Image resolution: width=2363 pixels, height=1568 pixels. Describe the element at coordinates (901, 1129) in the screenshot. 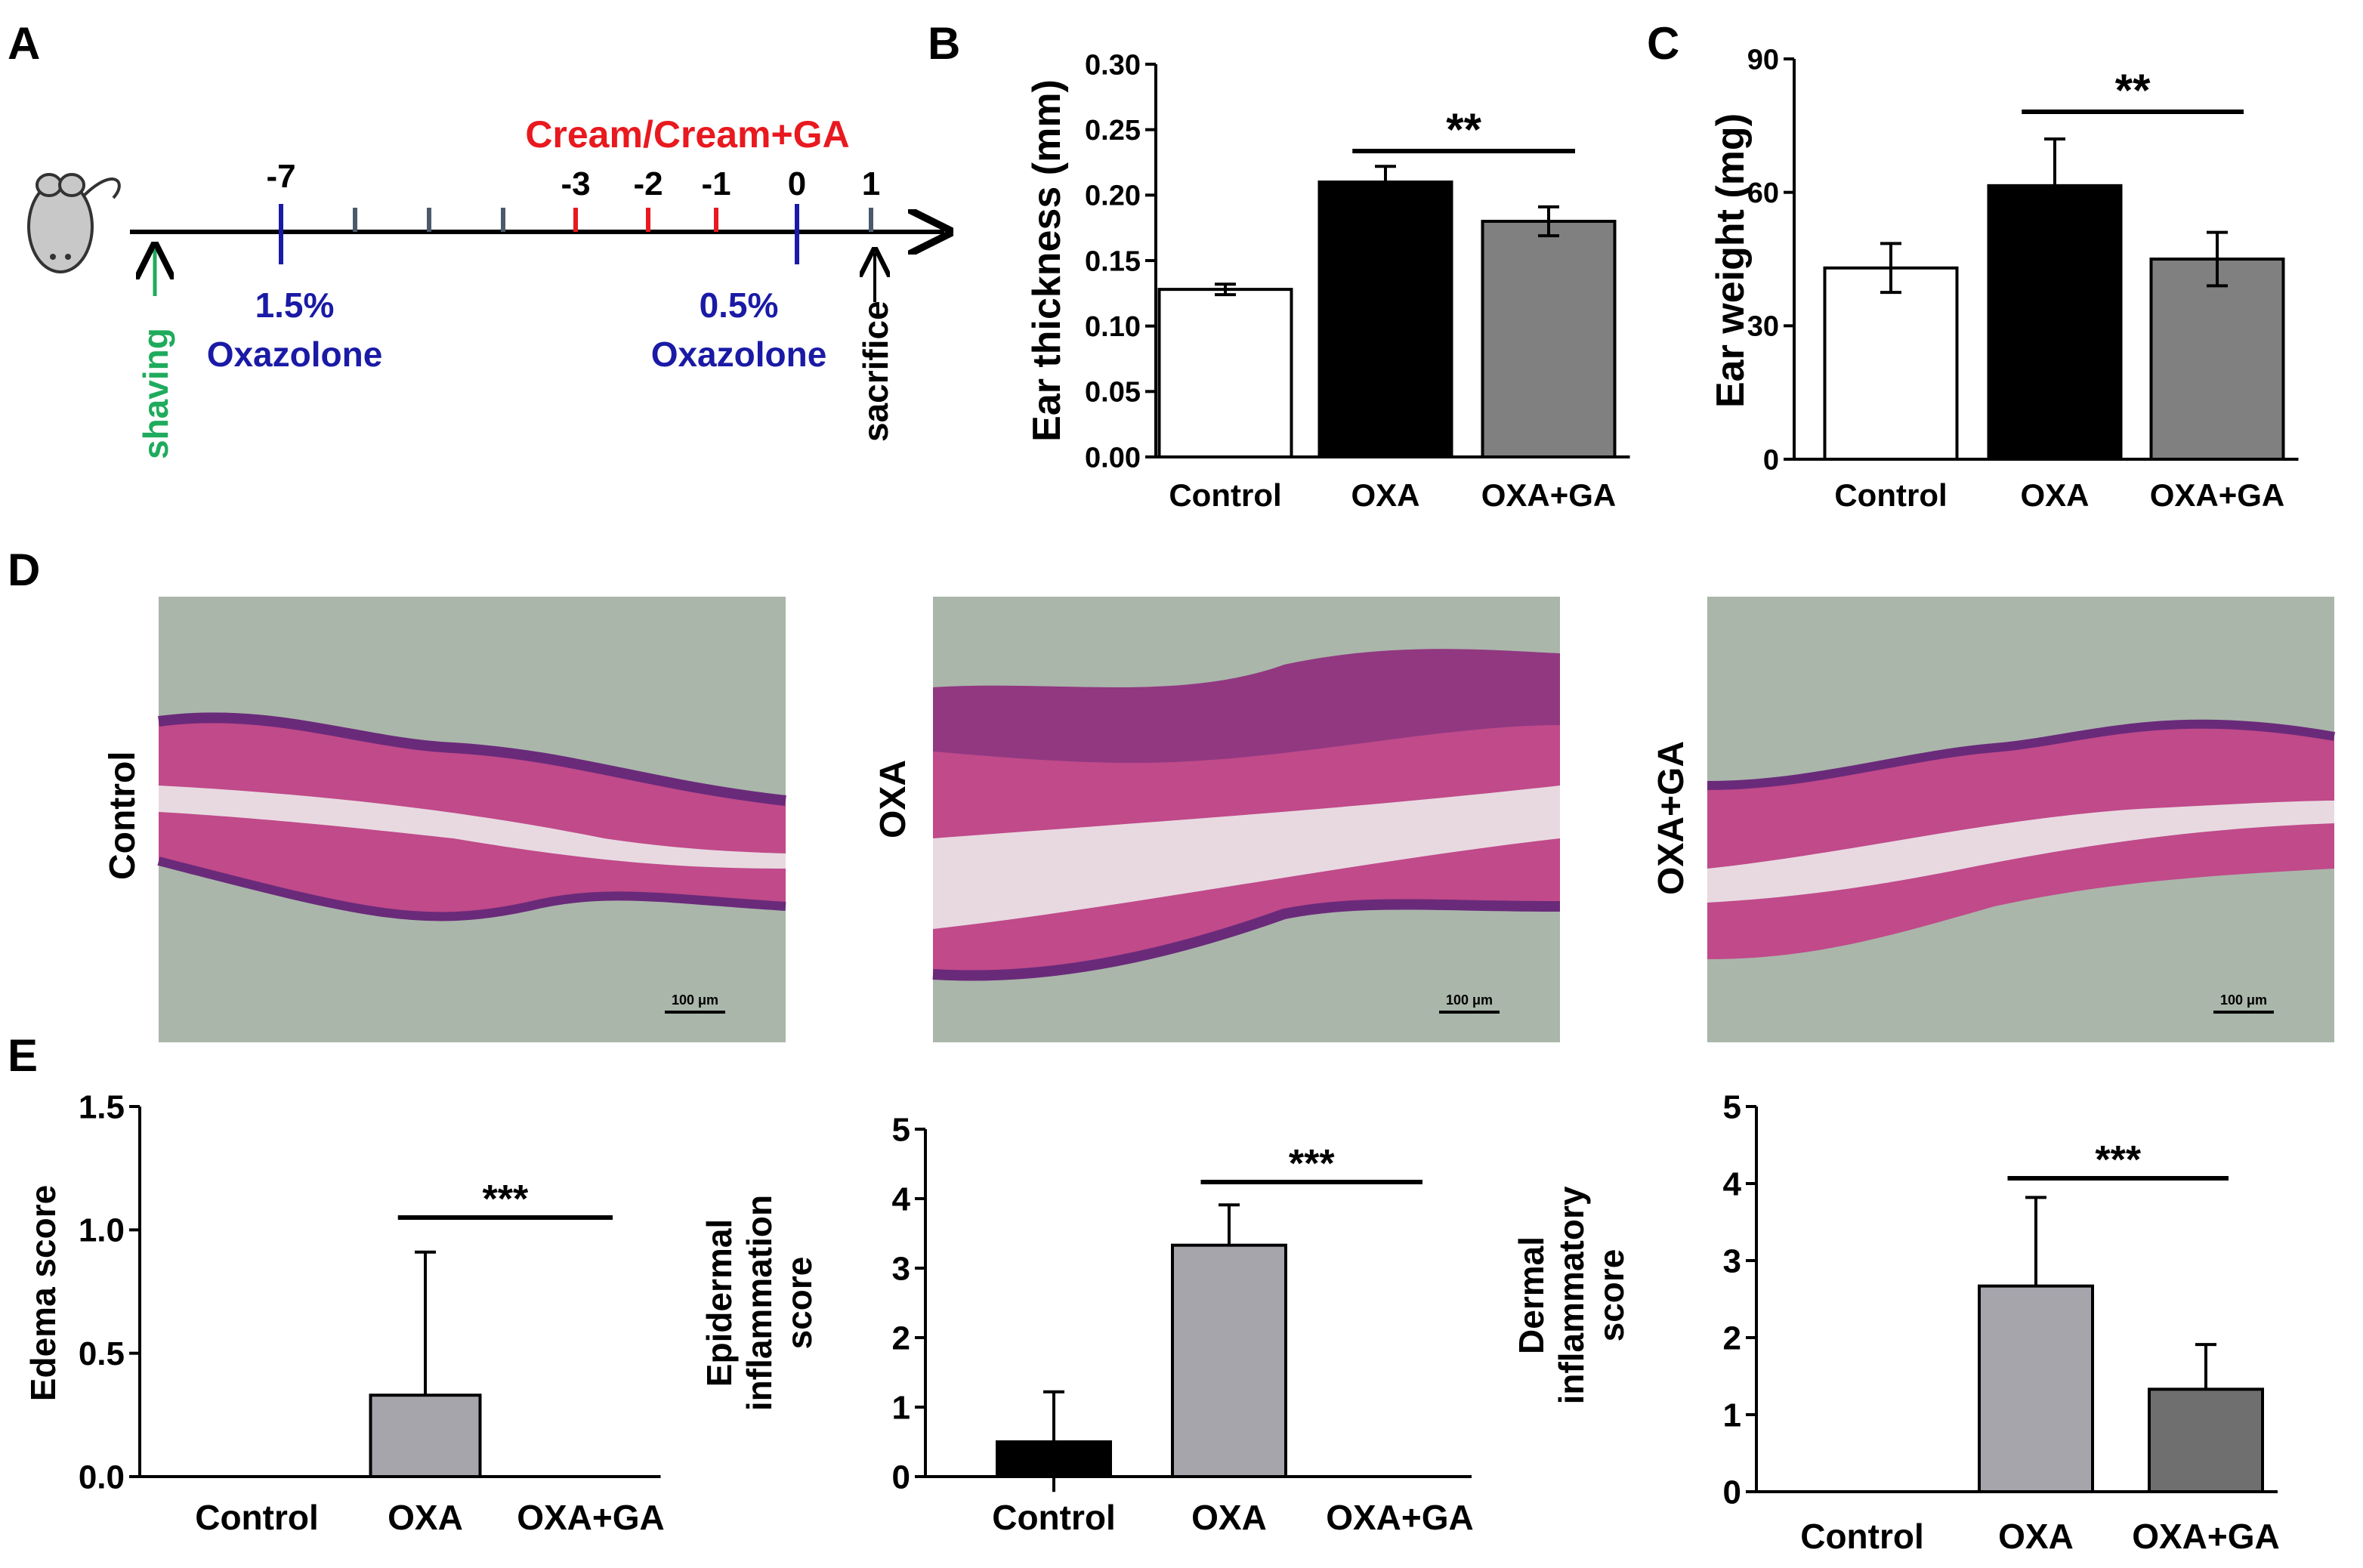

I see `y-tick-label: 5` at that location.